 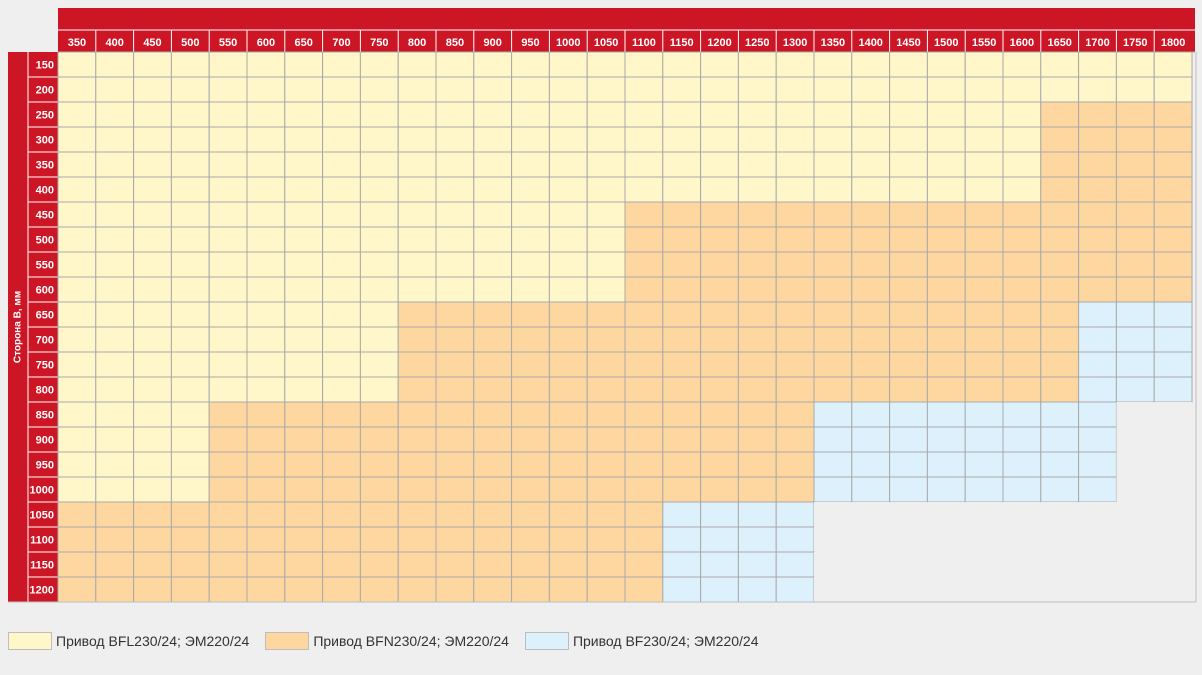 What do you see at coordinates (30, 641) in the screenshot?
I see `legend-swatch-bfl` at bounding box center [30, 641].